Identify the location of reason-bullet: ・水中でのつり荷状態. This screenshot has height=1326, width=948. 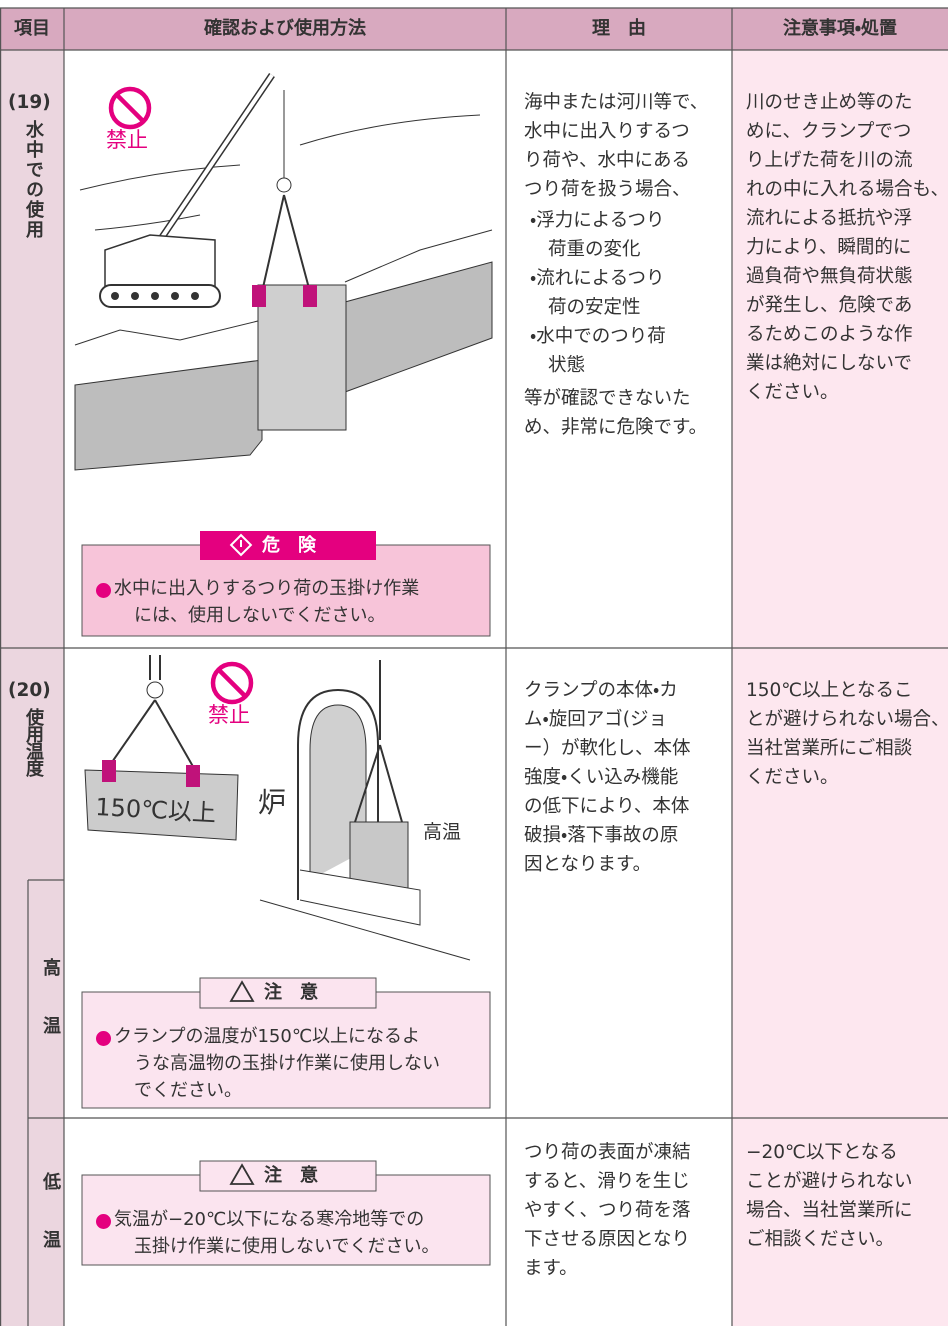
(598, 351).